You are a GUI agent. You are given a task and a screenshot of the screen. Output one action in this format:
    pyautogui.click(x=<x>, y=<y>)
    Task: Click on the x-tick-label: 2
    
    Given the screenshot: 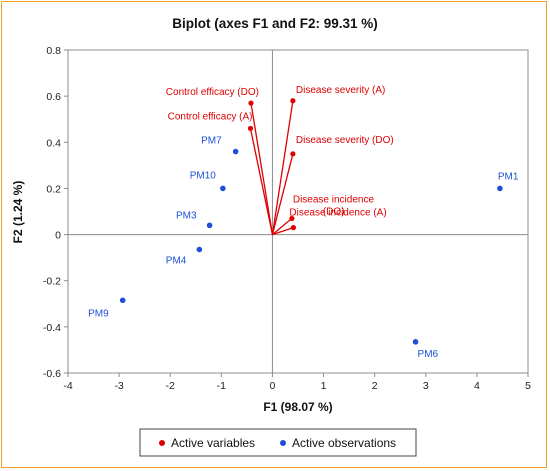 What is the action you would take?
    pyautogui.click(x=375, y=386)
    